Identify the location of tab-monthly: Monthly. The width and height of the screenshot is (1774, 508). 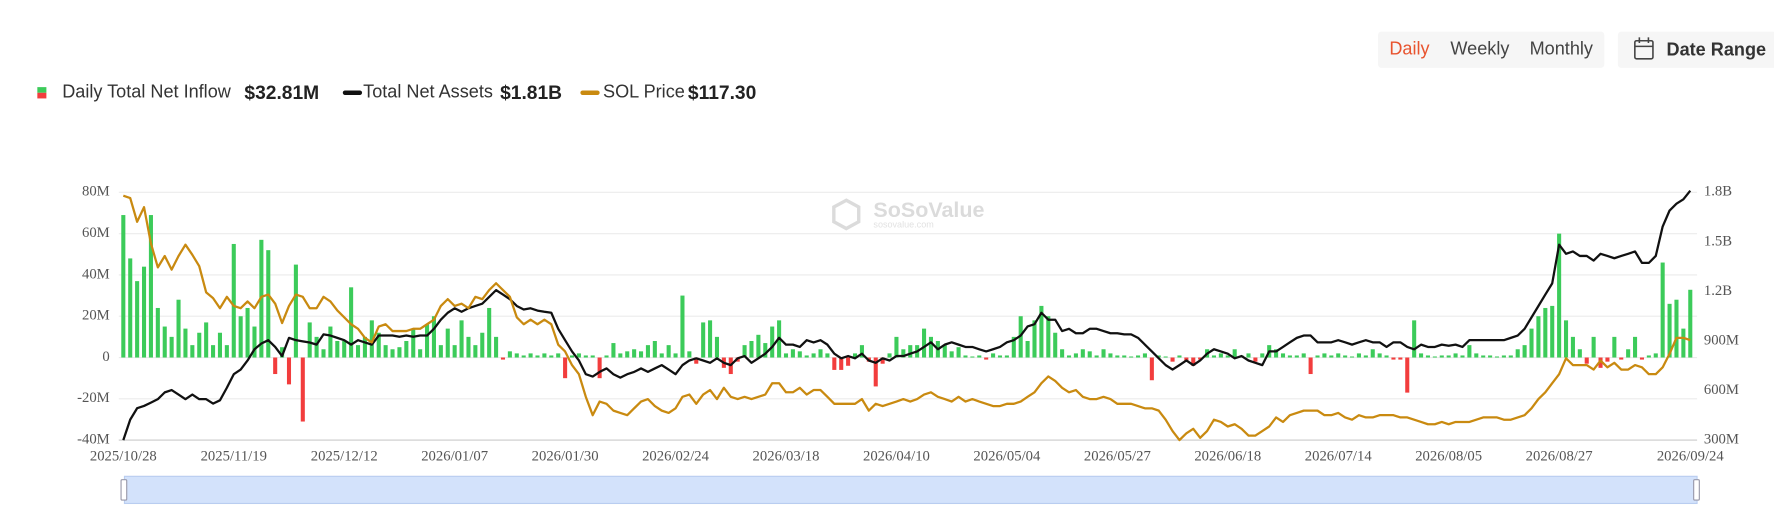
(1562, 49).